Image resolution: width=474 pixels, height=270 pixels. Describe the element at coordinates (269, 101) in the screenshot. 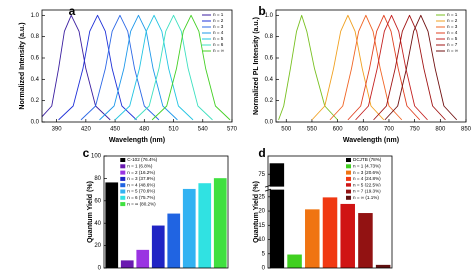

I see `y-tick-label: 0.2` at that location.